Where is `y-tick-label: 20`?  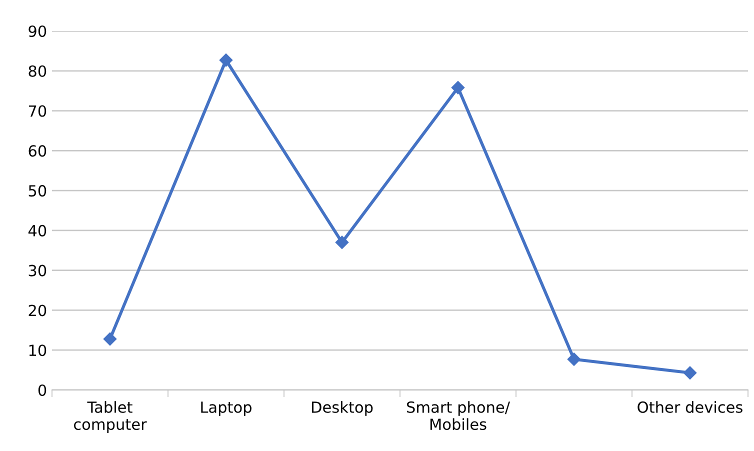
y-tick-label: 20 is located at coordinates (37, 310).